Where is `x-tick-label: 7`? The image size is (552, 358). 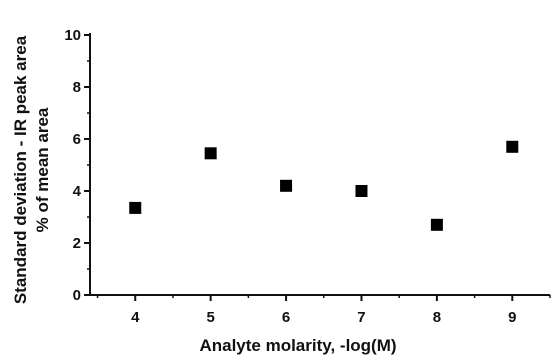
x-tick-label: 7 is located at coordinates (361, 317).